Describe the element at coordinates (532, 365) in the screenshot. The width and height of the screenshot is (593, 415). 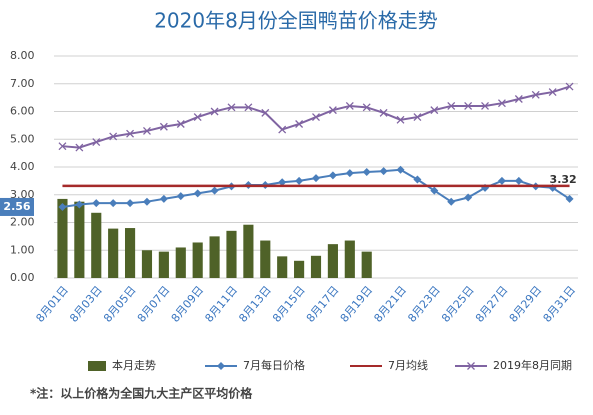
I see `legend-label: 2019年8月同期` at that location.